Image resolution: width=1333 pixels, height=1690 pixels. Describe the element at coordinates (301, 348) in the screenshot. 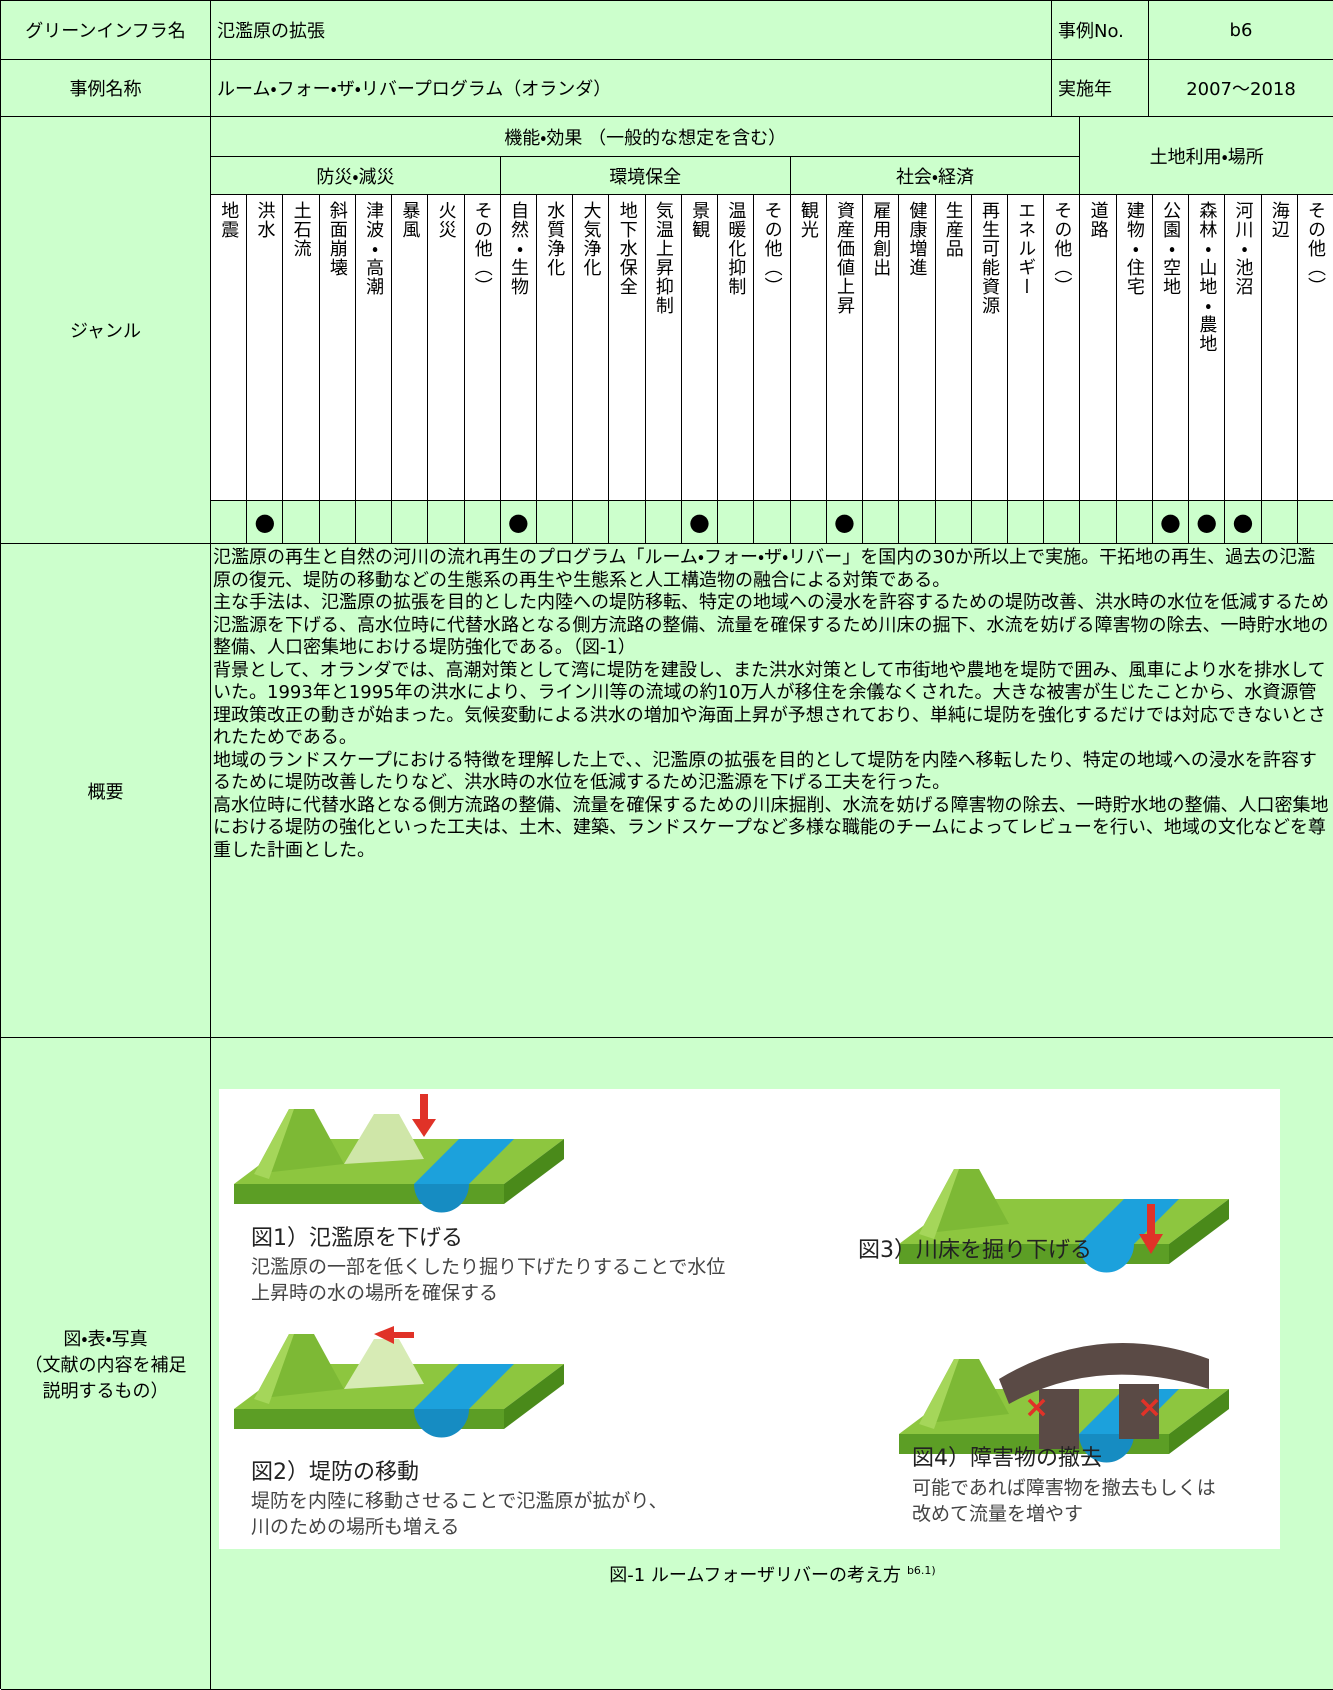

I see `genre-item: 土石流` at that location.